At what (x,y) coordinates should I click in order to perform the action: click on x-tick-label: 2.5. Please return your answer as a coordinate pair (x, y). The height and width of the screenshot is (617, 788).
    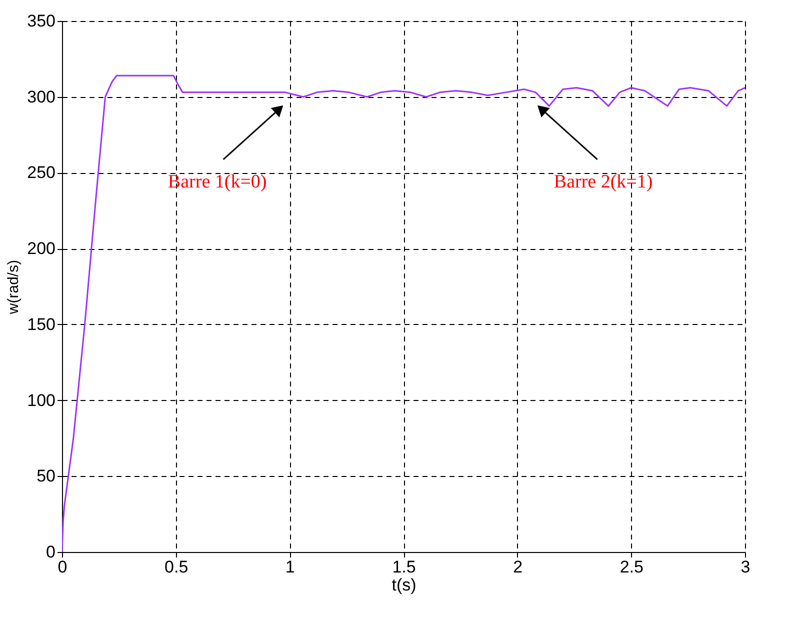
    Looking at the image, I should click on (632, 567).